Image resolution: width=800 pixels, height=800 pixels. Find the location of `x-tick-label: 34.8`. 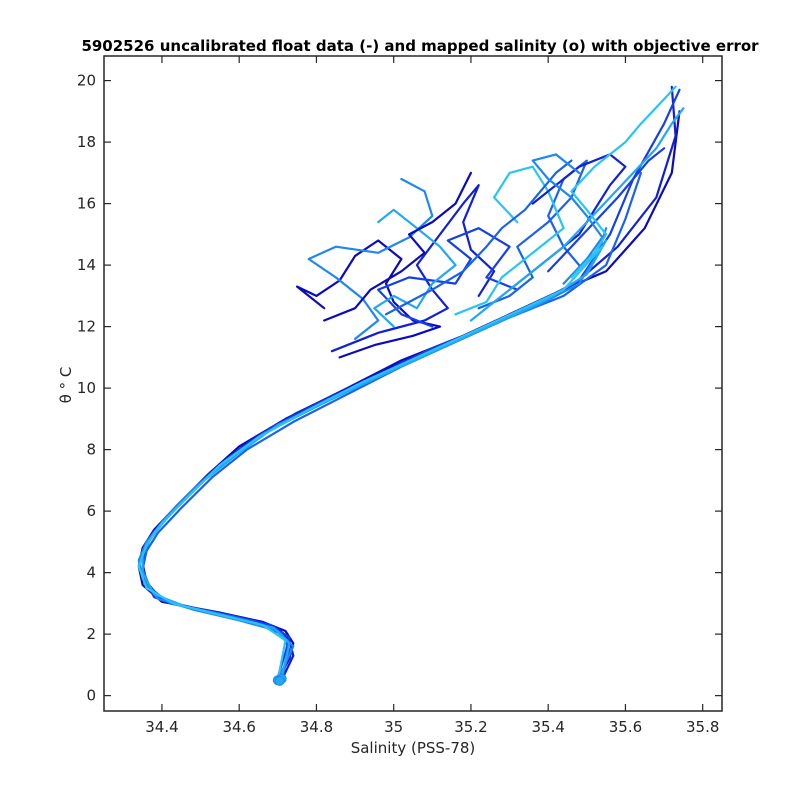

x-tick-label: 34.8 is located at coordinates (316, 727).